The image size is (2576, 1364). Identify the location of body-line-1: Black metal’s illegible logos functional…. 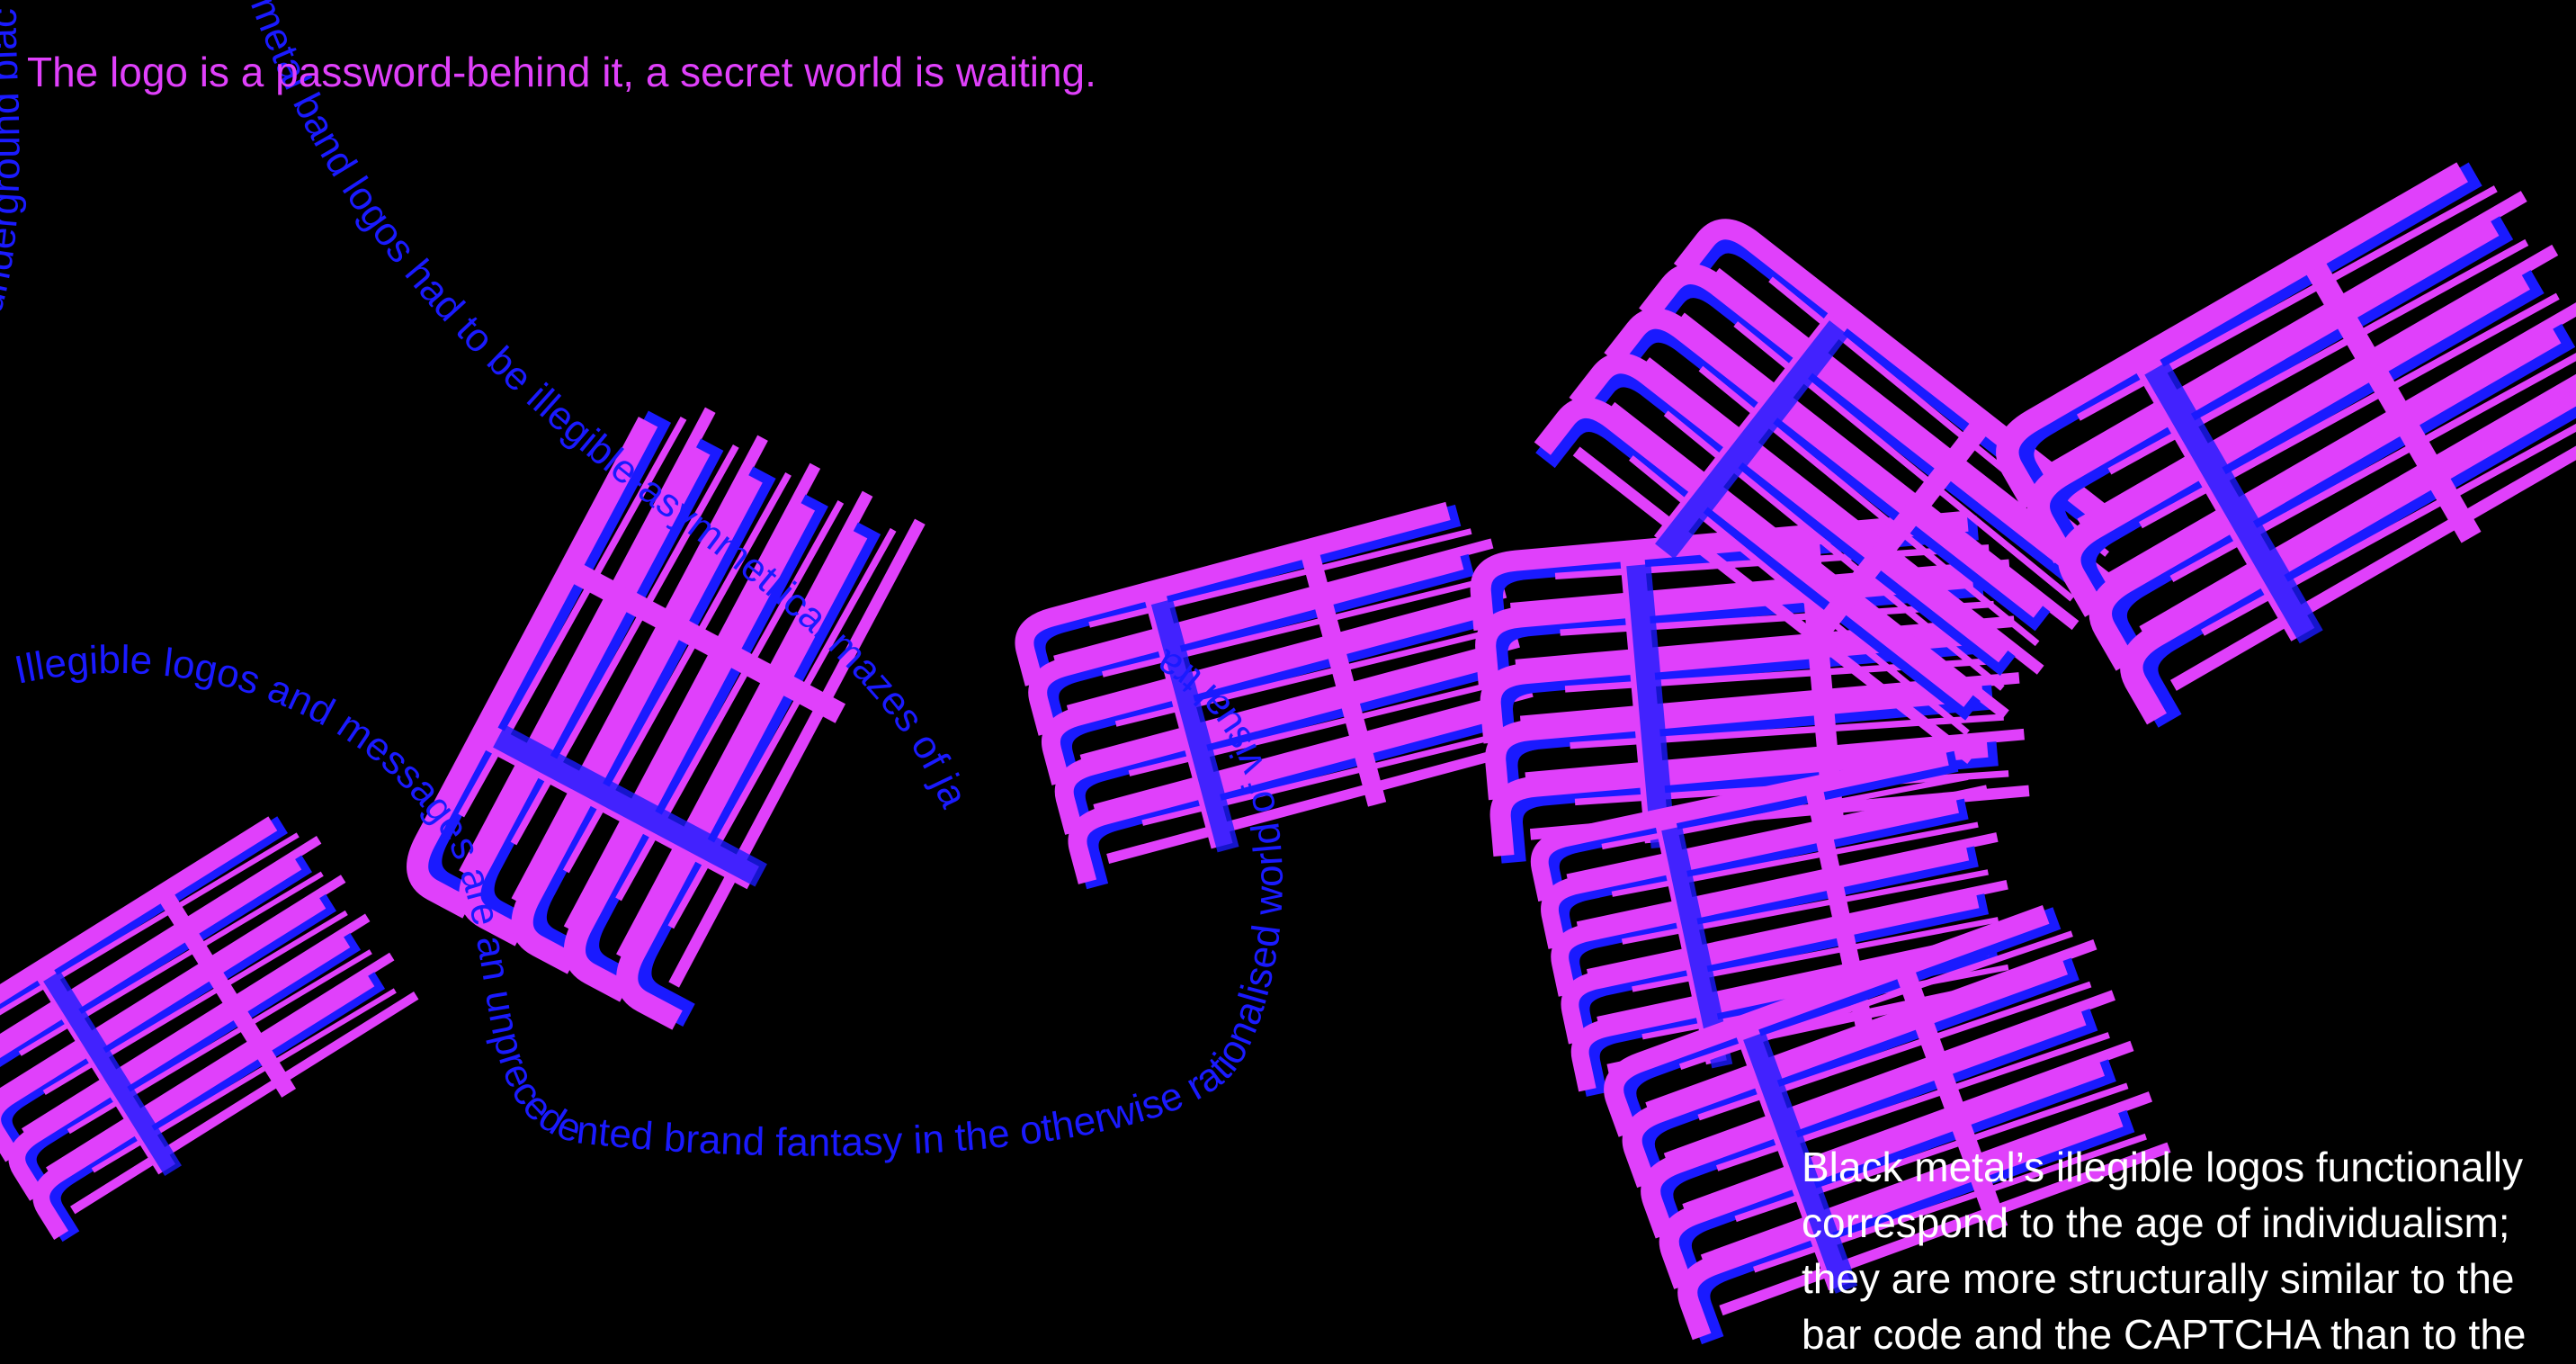
(2163, 1167).